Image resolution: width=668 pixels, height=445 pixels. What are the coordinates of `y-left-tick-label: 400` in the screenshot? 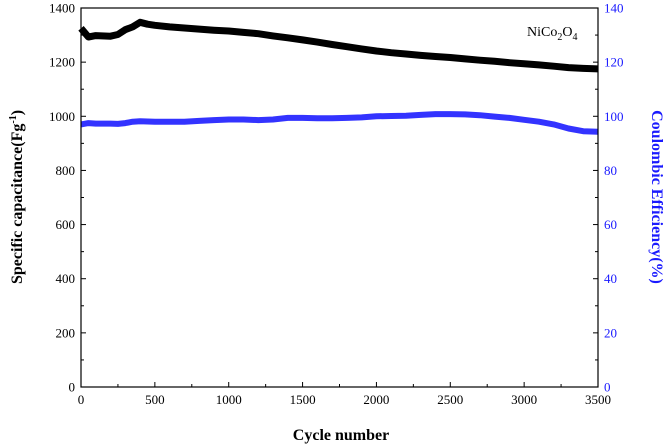 It's located at (66, 278).